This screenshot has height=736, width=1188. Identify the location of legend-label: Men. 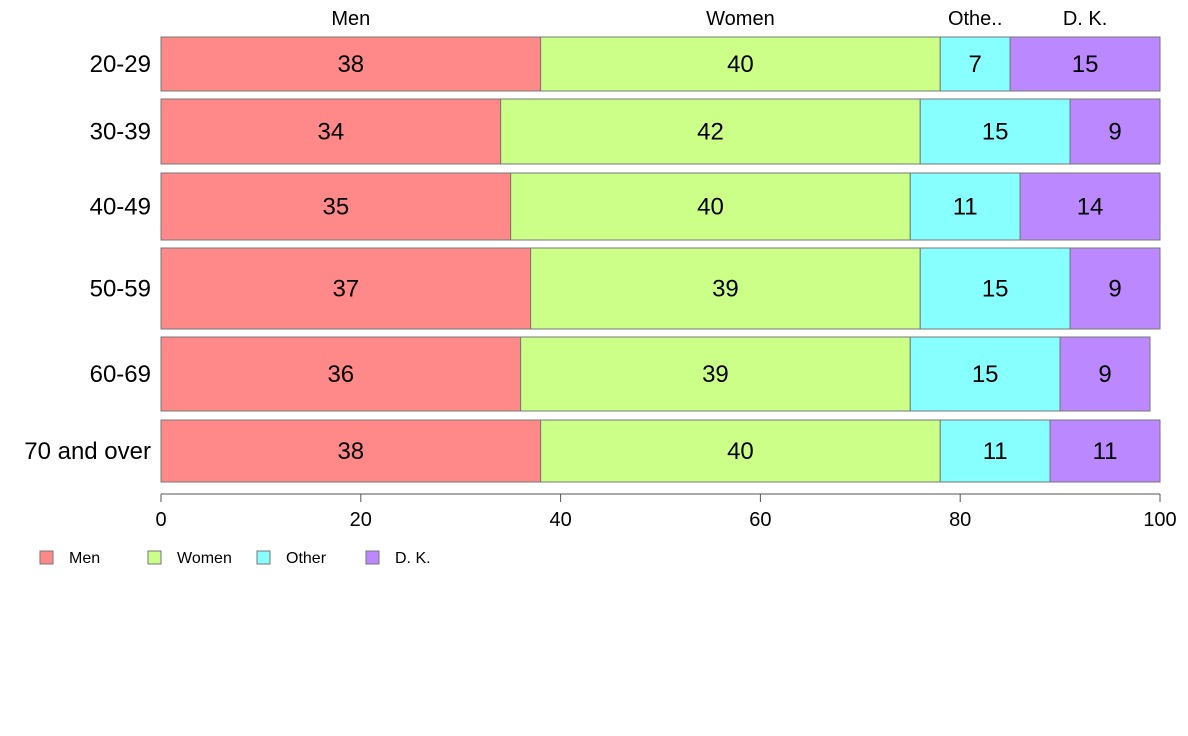
(84, 558).